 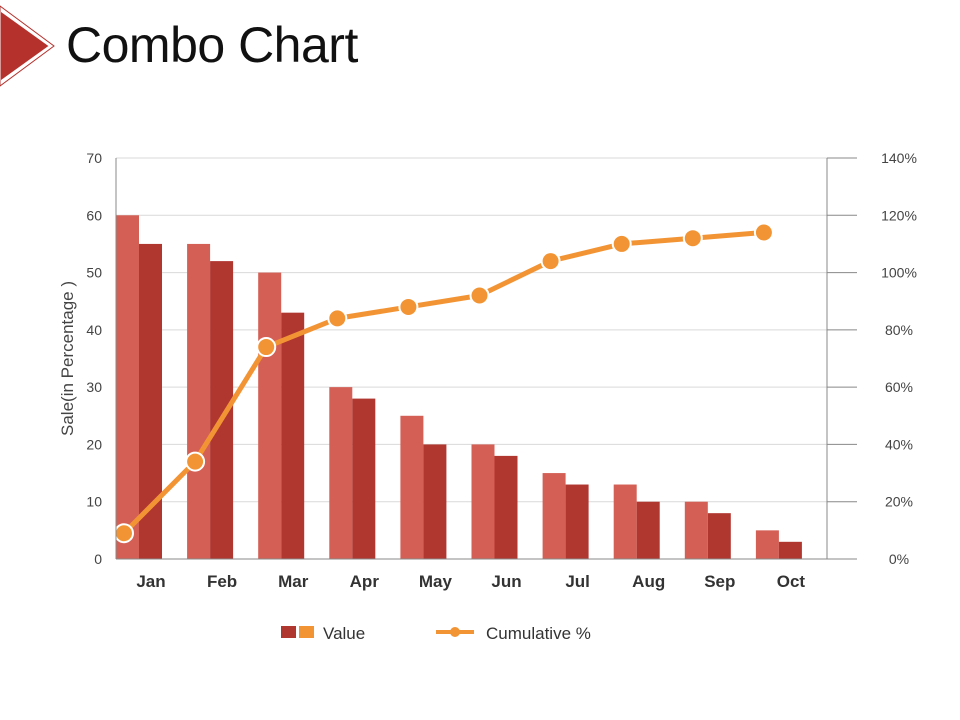 I want to click on bar-value-a-jun, so click(x=483, y=501).